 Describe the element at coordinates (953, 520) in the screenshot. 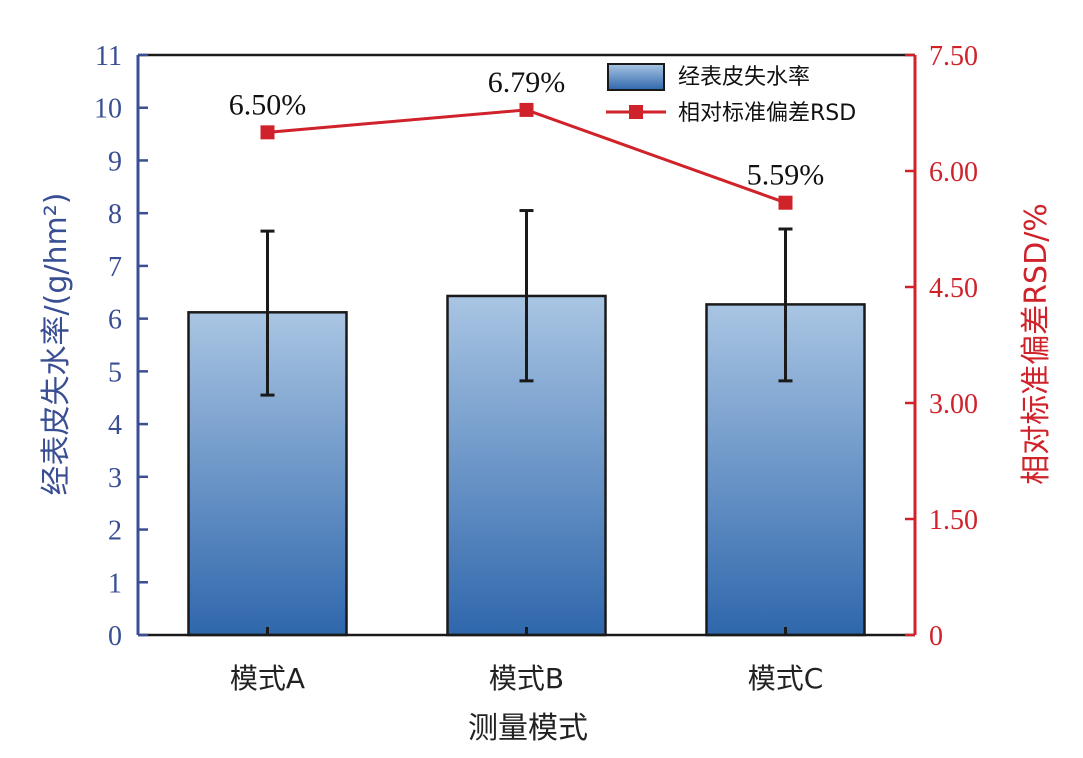

I see `right-tick-label-1: 1.50` at that location.